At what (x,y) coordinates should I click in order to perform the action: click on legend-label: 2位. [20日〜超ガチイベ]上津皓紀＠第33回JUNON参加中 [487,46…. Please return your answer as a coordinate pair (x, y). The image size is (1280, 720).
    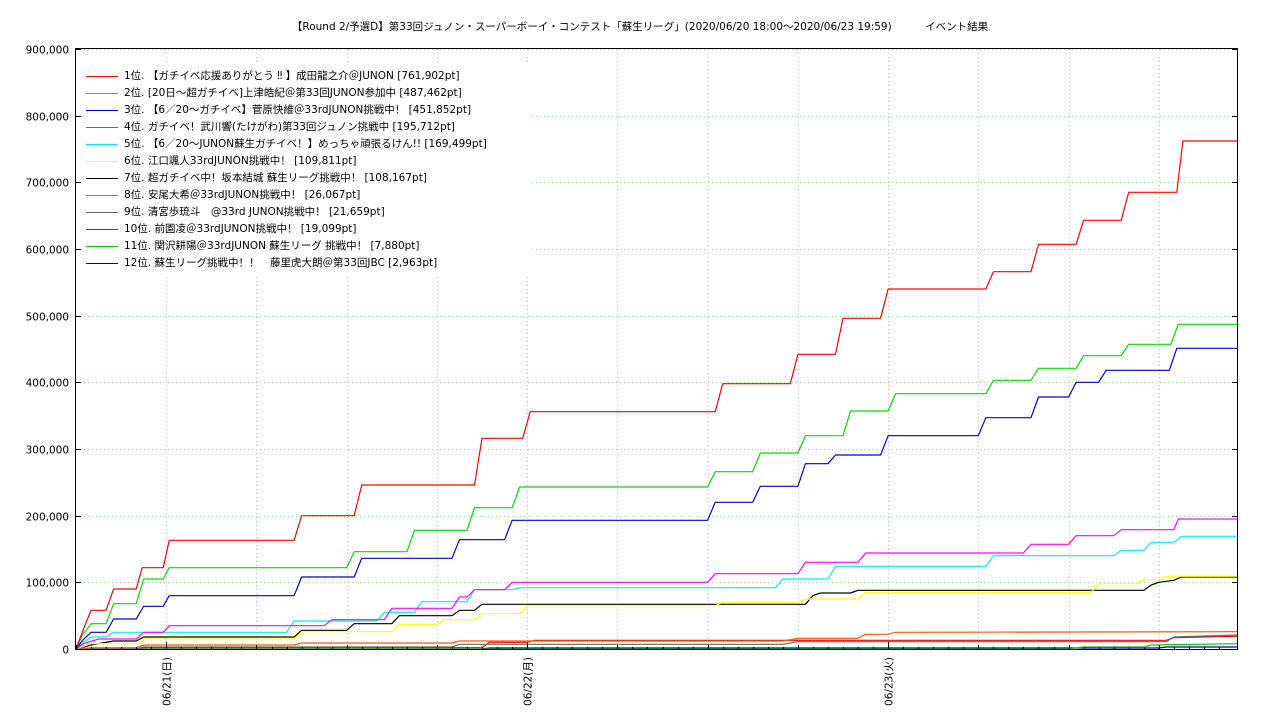
    Looking at the image, I should click on (293, 93).